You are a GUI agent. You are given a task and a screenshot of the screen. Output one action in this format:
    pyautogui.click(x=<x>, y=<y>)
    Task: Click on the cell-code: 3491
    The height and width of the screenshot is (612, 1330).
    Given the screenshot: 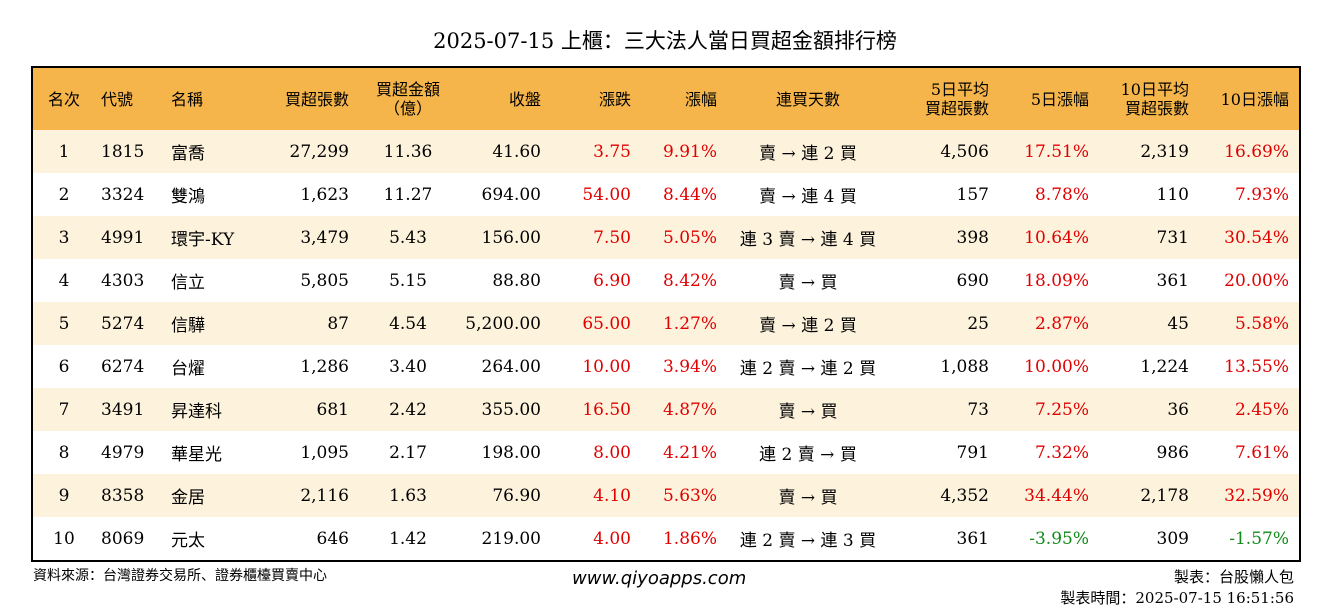 What is the action you would take?
    pyautogui.click(x=123, y=409)
    